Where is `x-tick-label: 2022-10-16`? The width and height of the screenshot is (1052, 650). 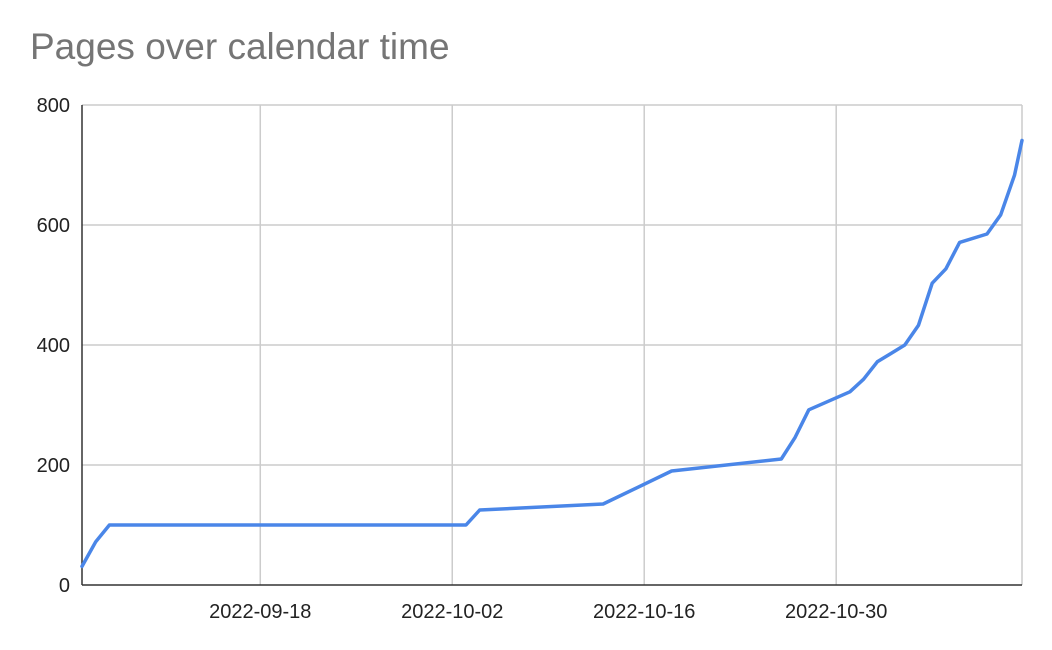 x-tick-label: 2022-10-16 is located at coordinates (644, 612).